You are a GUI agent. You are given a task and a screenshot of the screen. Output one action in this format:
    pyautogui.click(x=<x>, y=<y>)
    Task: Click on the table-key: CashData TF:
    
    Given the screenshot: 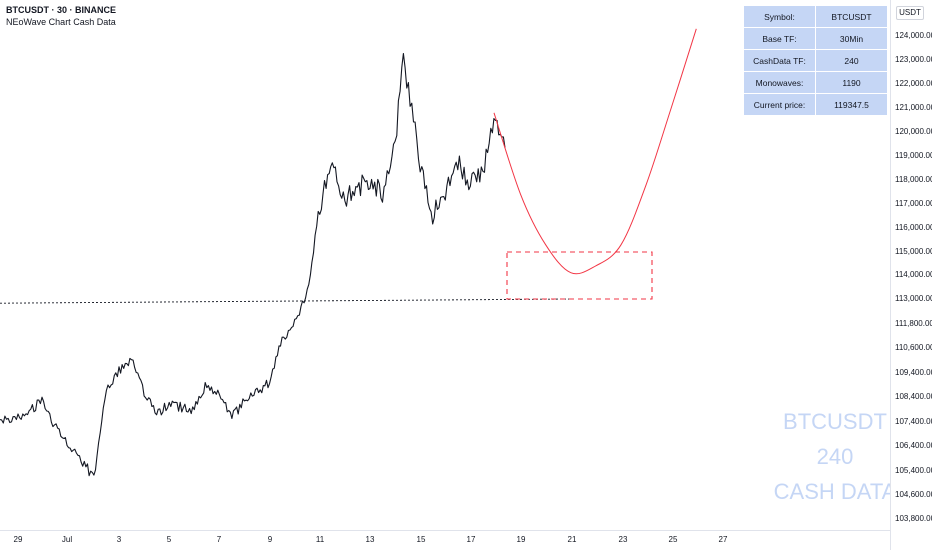 What is the action you would take?
    pyautogui.click(x=780, y=61)
    